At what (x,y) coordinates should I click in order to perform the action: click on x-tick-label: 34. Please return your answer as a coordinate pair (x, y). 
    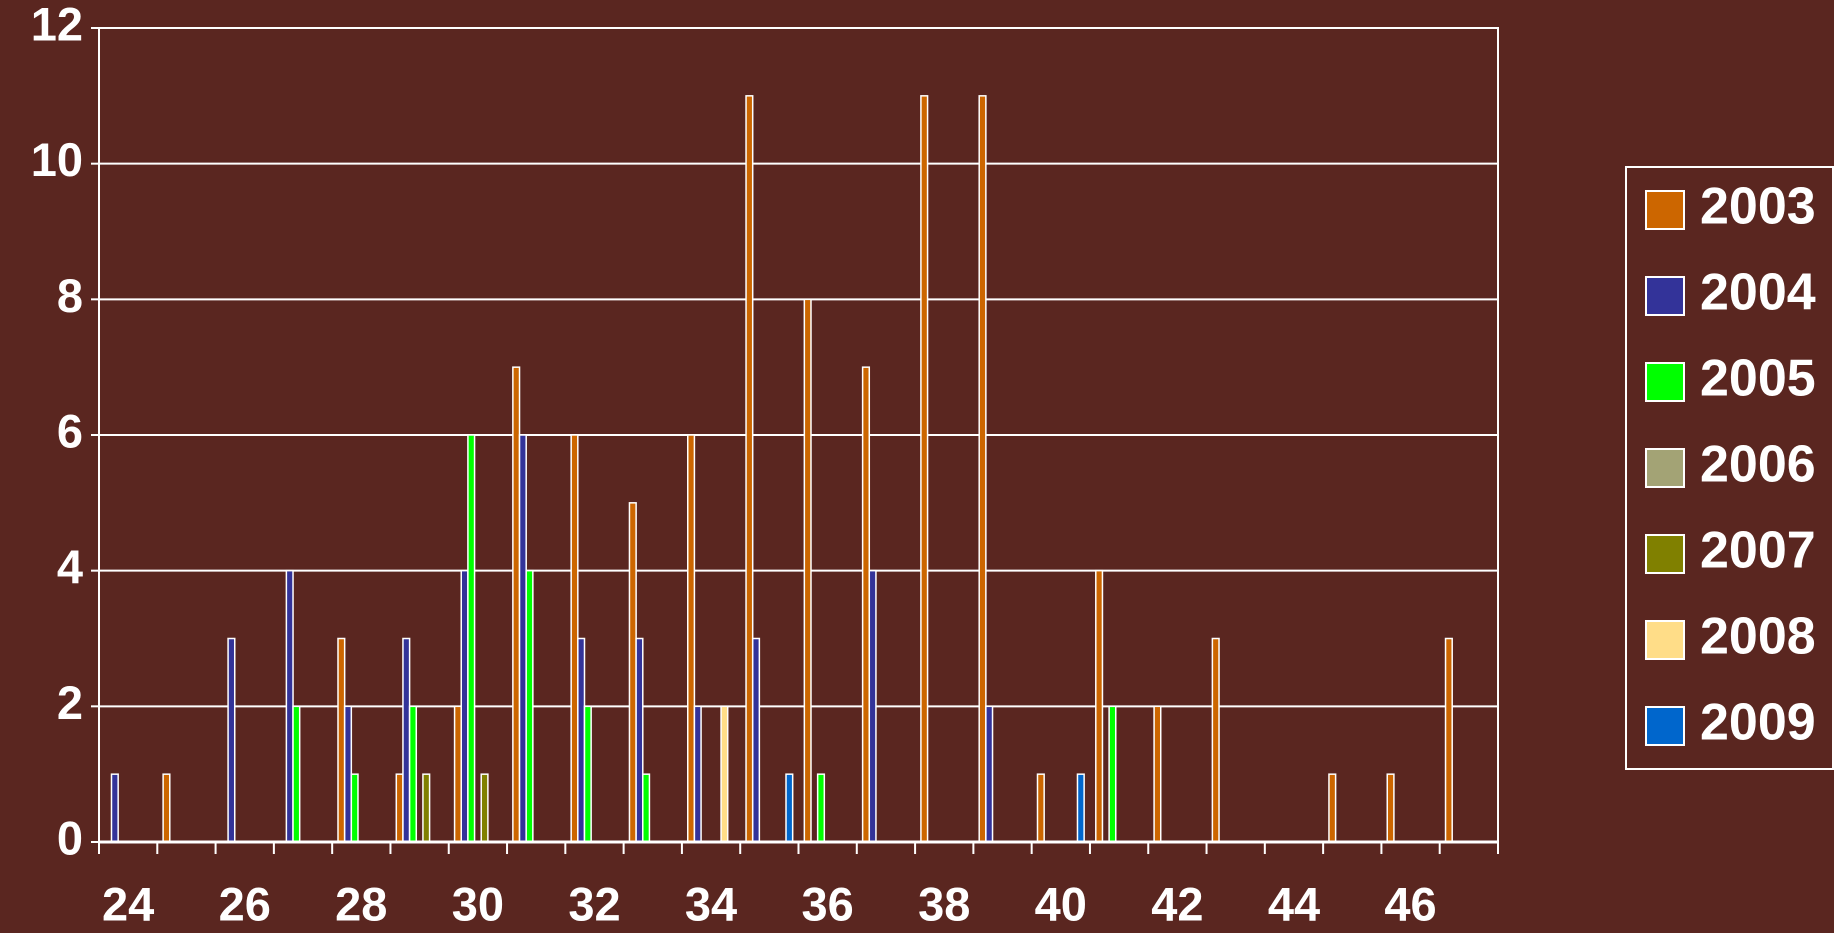
    Looking at the image, I should click on (711, 903).